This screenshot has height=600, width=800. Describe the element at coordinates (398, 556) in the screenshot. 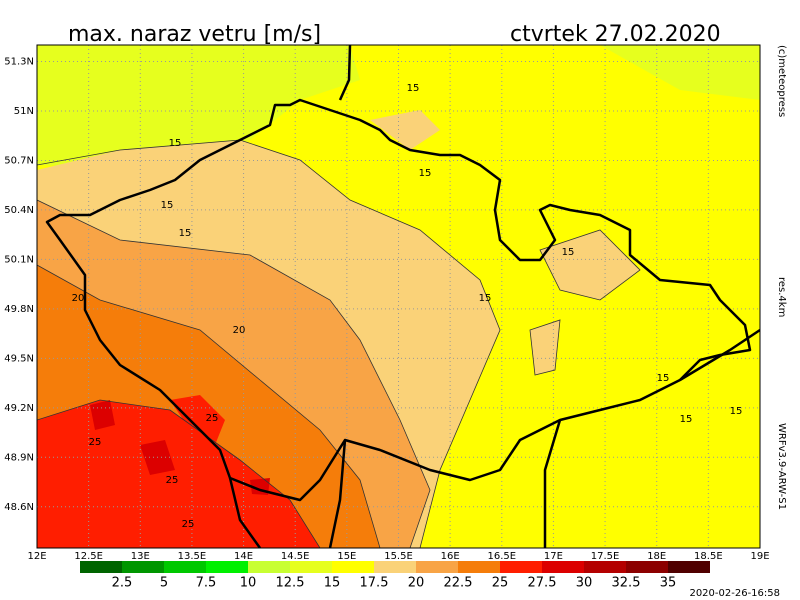

I see `lon-tick-label: 15.5E` at that location.